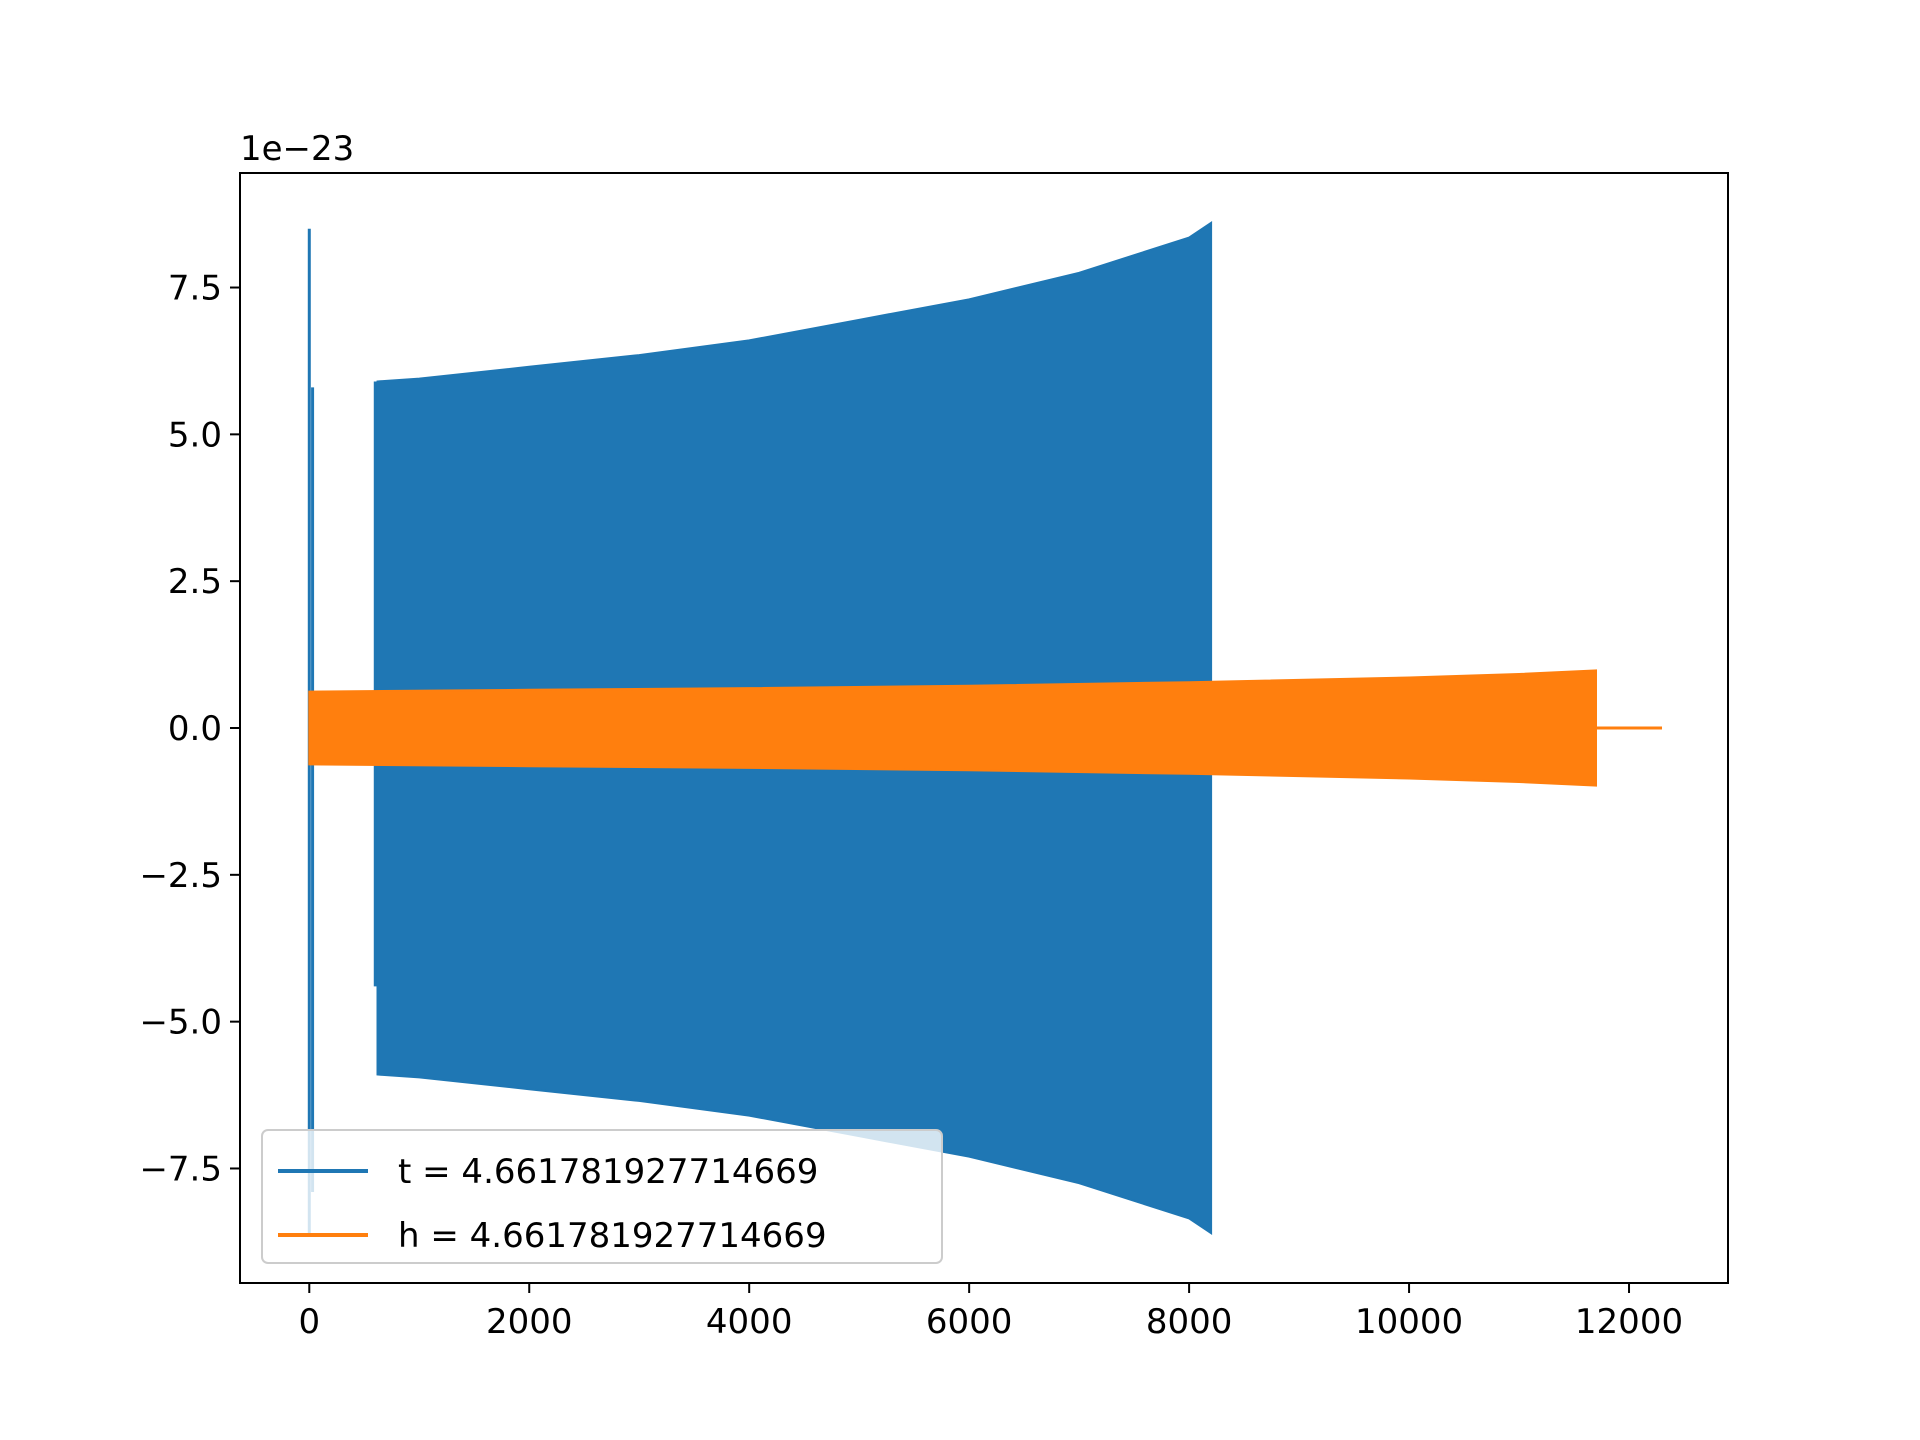  I want to click on y-tick-label: 2.5, so click(195, 582).